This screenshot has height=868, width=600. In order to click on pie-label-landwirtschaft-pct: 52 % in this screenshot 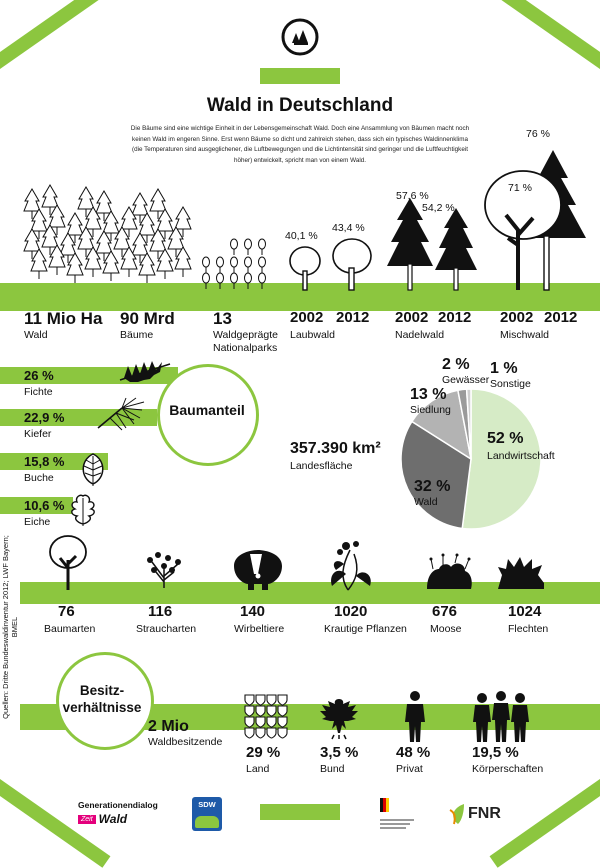, I will do `click(505, 438)`.